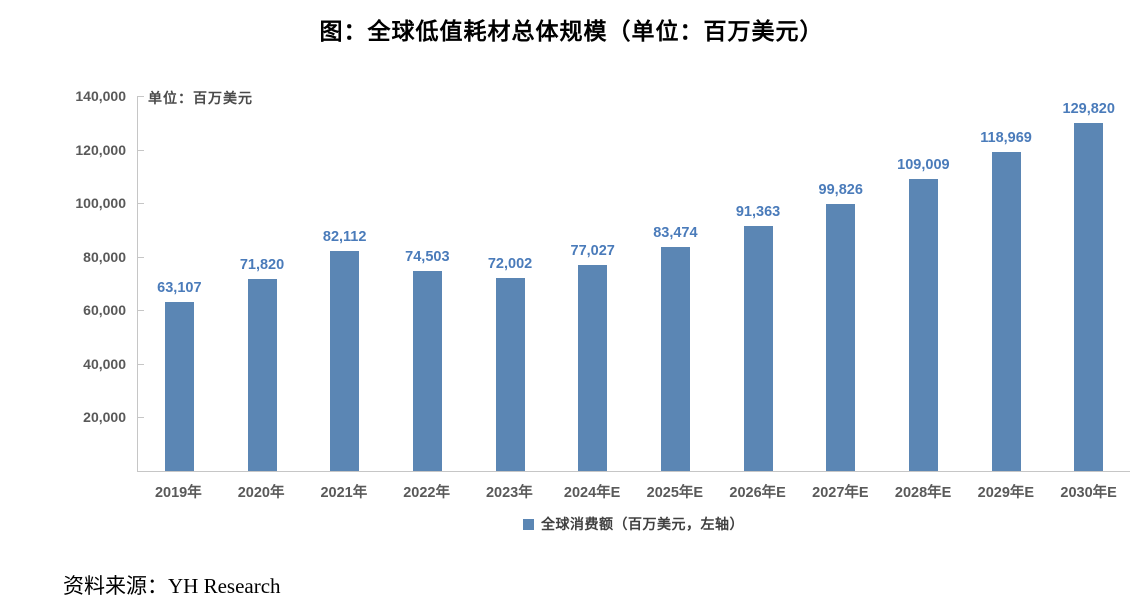 This screenshot has height=604, width=1143. I want to click on x-axis-label: 2021年, so click(344, 493).